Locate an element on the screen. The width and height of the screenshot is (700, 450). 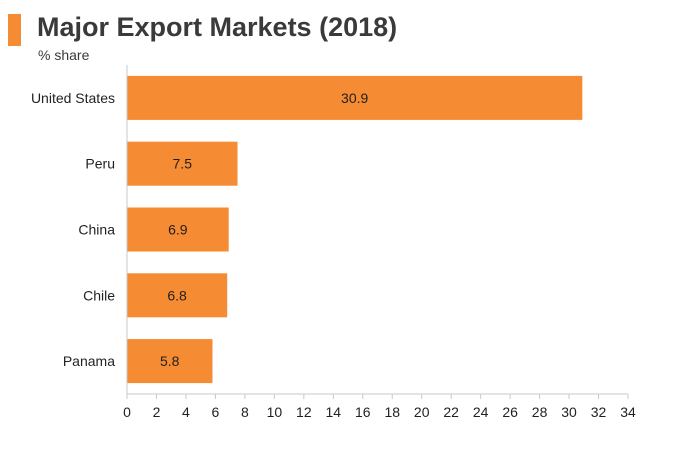
x-tick-label-13: 26 is located at coordinates (510, 412).